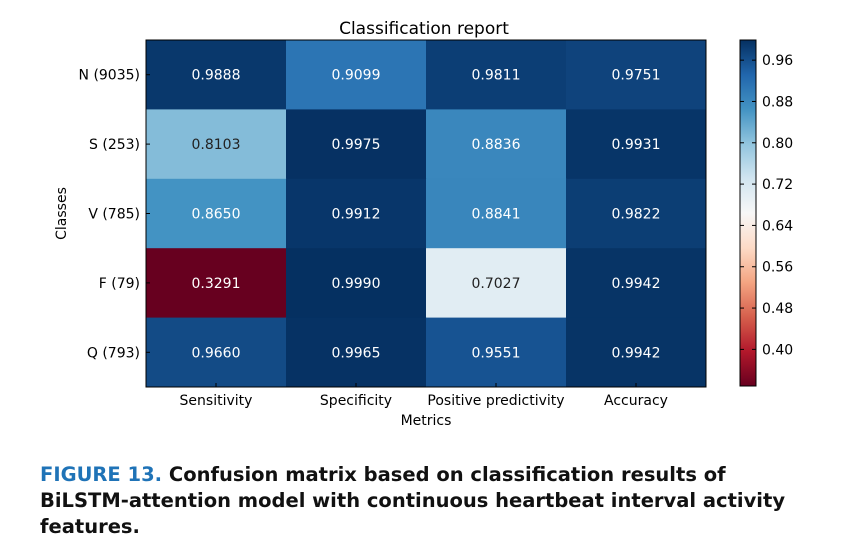 This screenshot has height=557, width=862. What do you see at coordinates (101, 474) in the screenshot?
I see `figure-label: FIGURE 13.` at bounding box center [101, 474].